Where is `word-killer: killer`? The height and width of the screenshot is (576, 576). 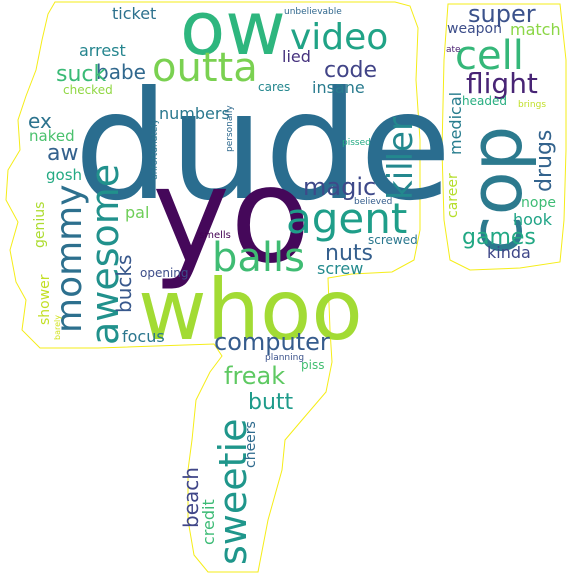
word-killer: killer is located at coordinates (401, 158).